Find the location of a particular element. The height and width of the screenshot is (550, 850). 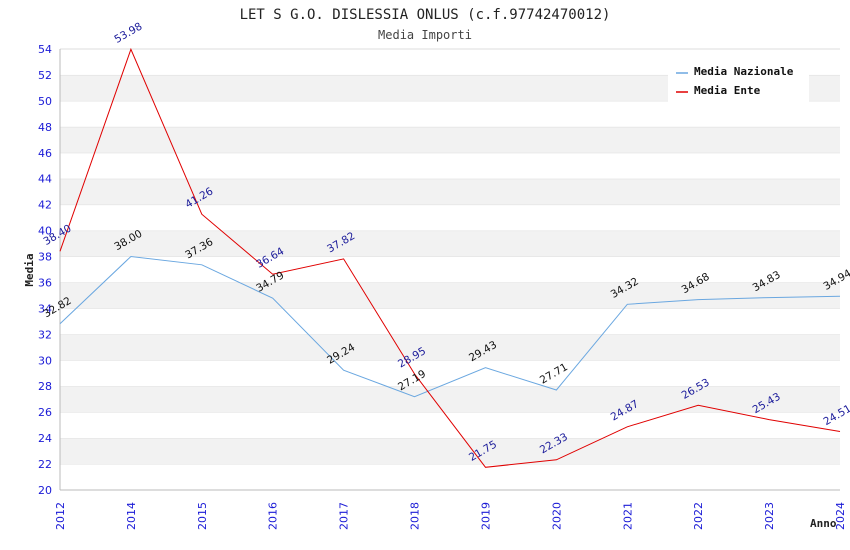

x-axis-label: Anno is located at coordinates (823, 523).